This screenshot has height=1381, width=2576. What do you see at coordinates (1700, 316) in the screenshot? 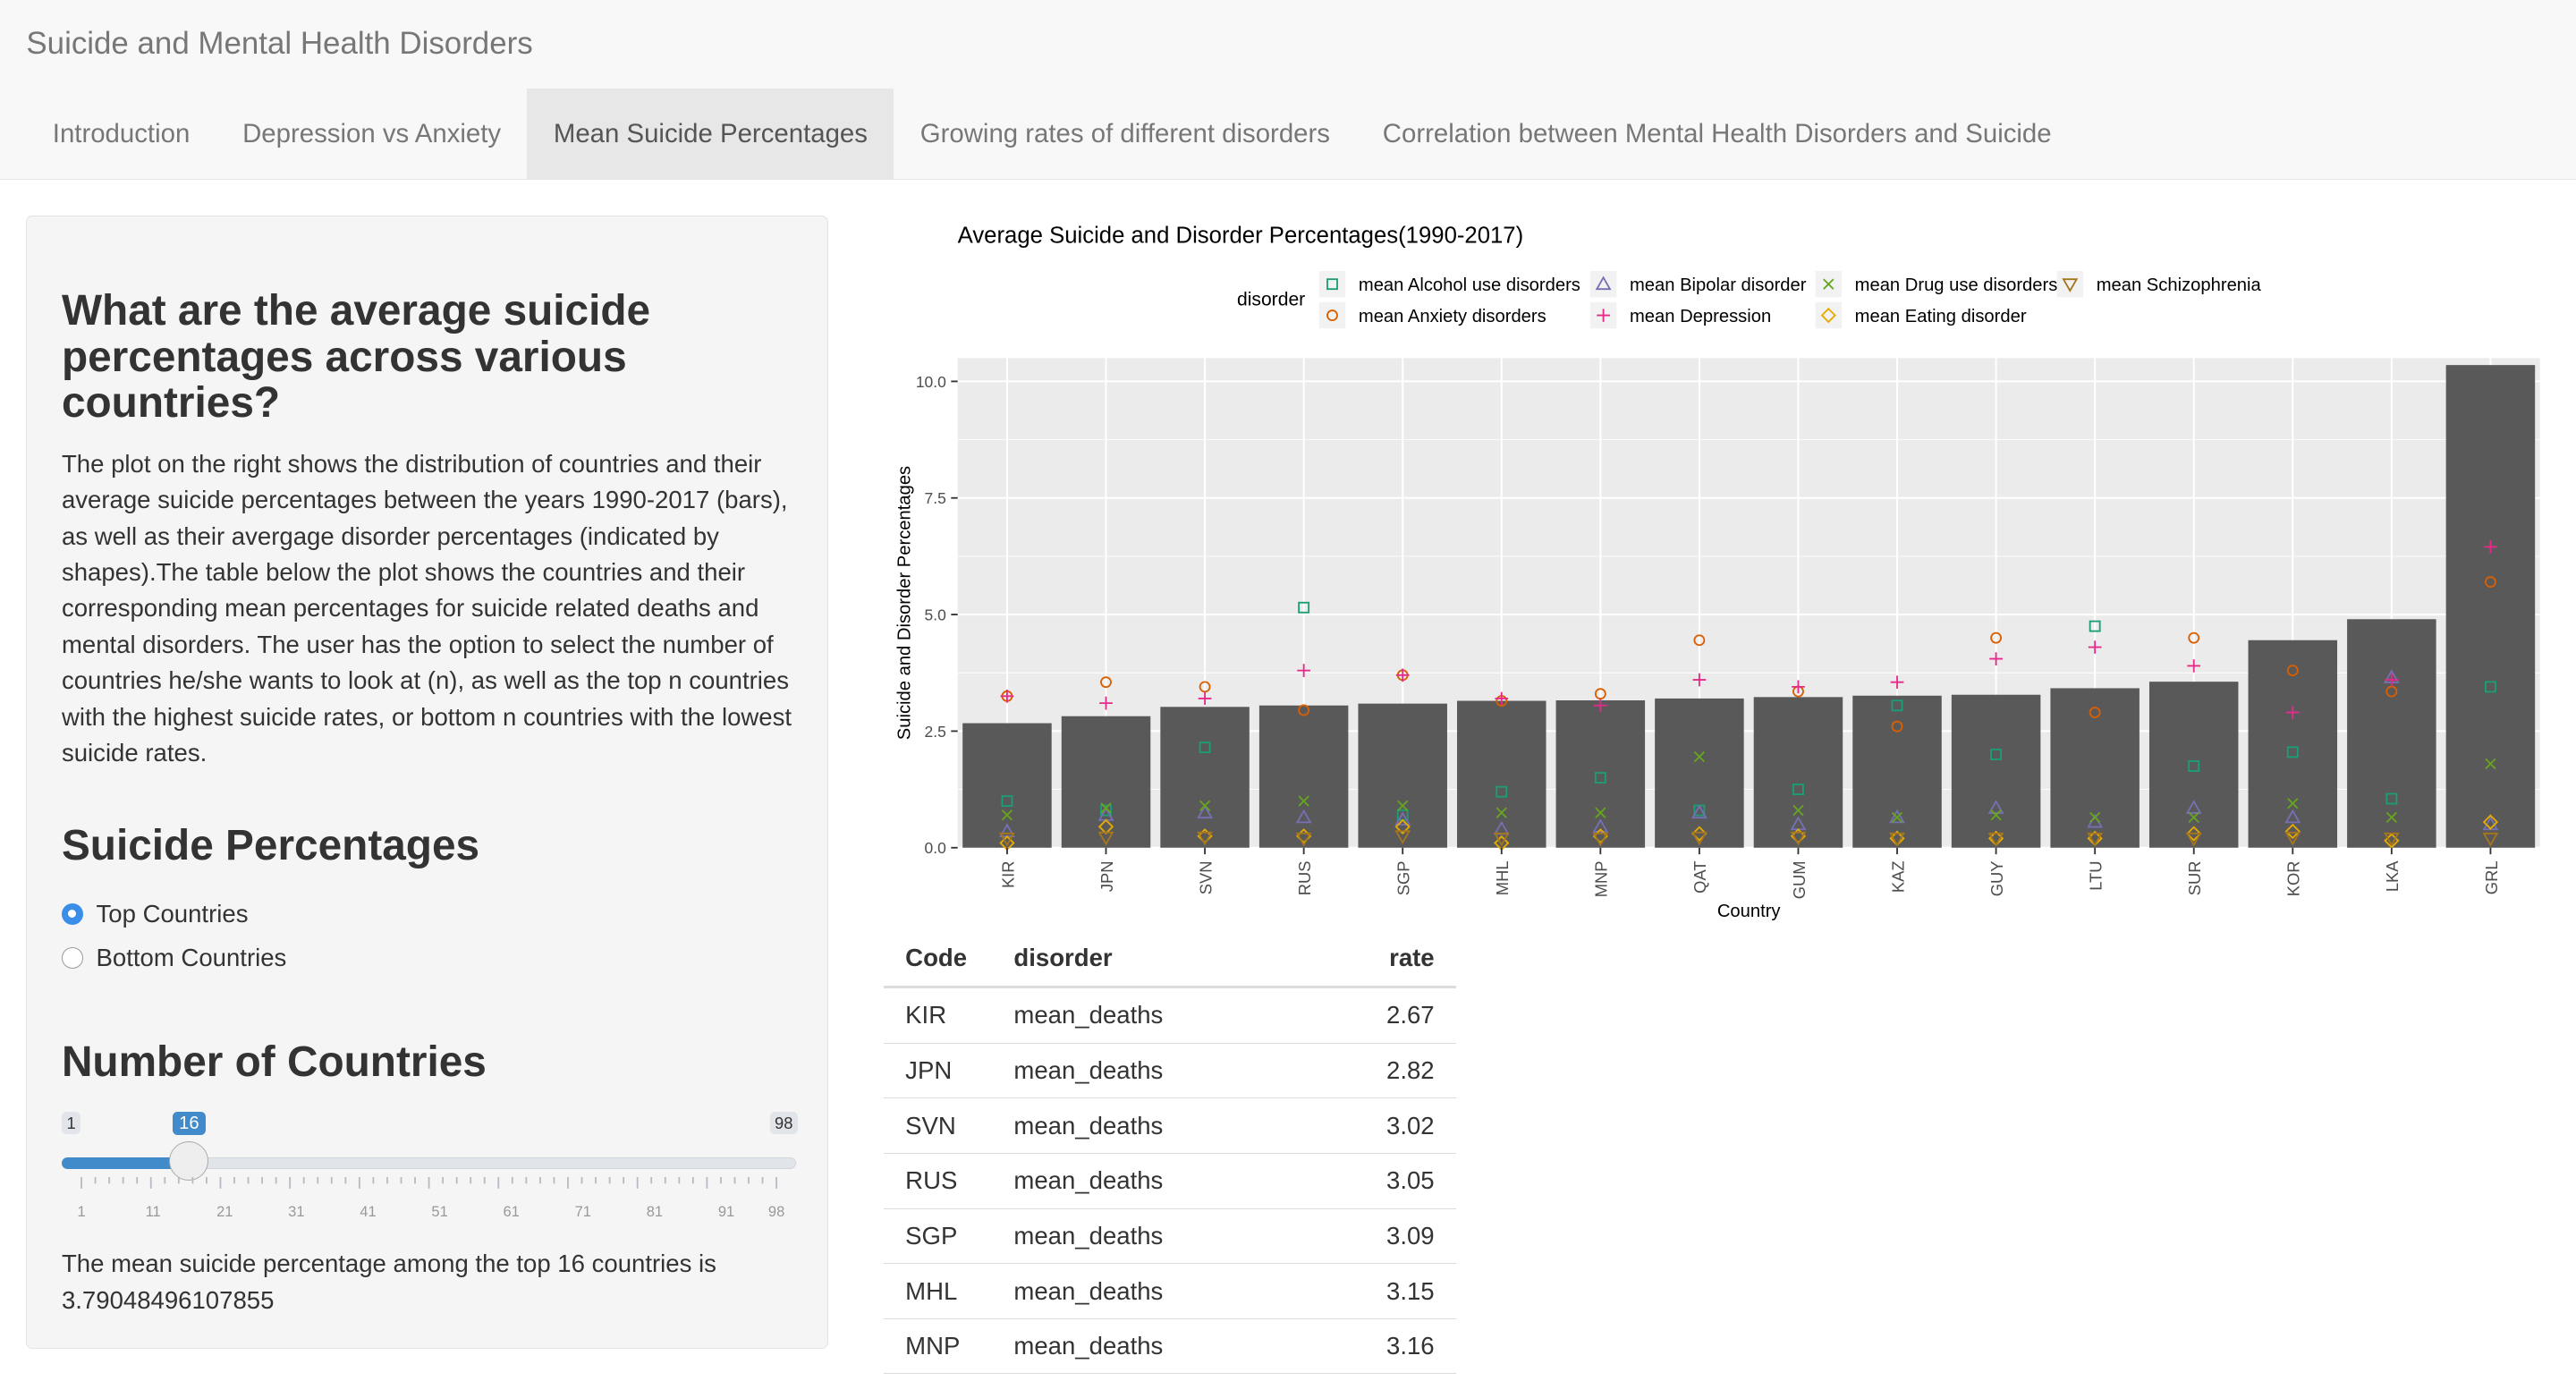
I see `legend-label-depression: mean Depression` at bounding box center [1700, 316].